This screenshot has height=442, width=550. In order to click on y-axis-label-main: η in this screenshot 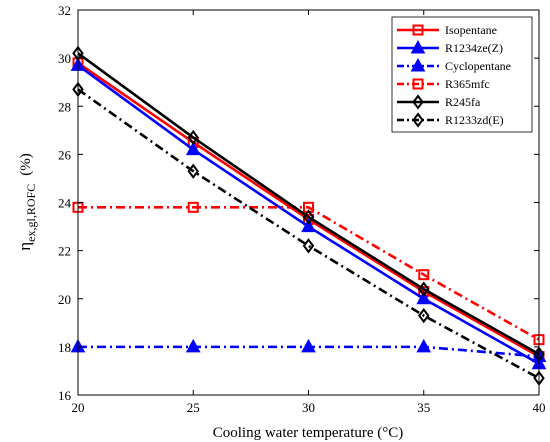, I will do `click(24, 246)`.